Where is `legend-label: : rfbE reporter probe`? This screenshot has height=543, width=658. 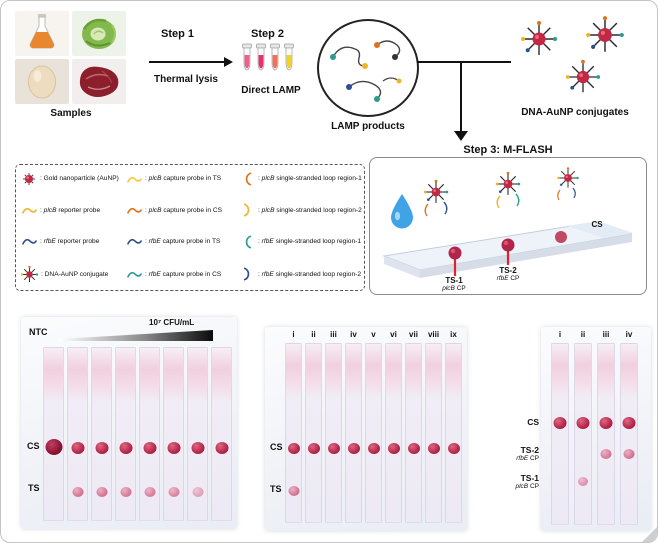
legend-label: : rfbE reporter probe is located at coordinates (70, 242).